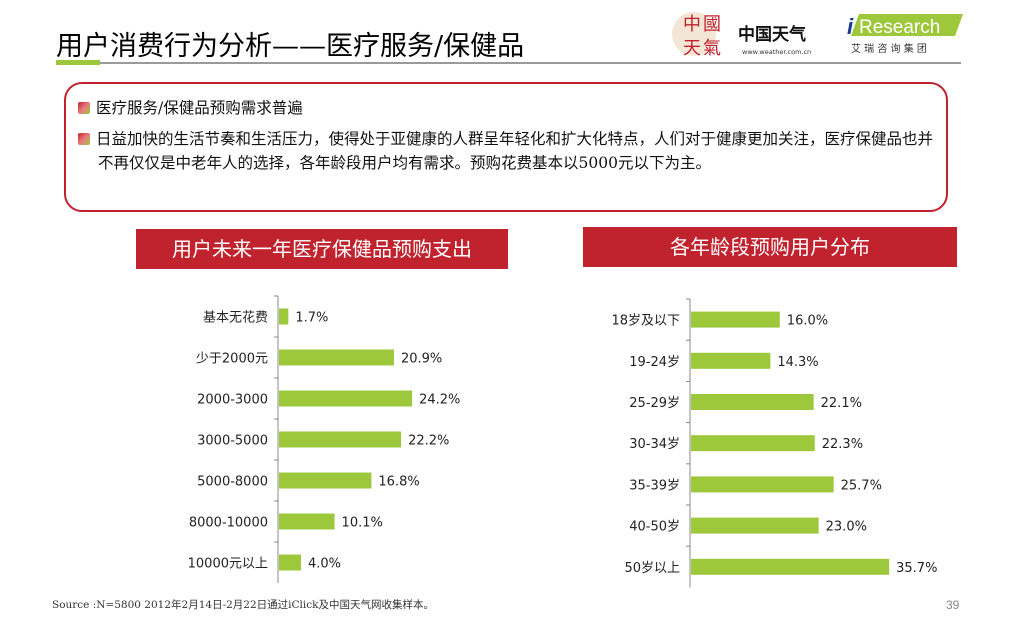 The height and width of the screenshot is (635, 1024). What do you see at coordinates (899, 27) in the screenshot?
I see `ir-name: Research` at bounding box center [899, 27].